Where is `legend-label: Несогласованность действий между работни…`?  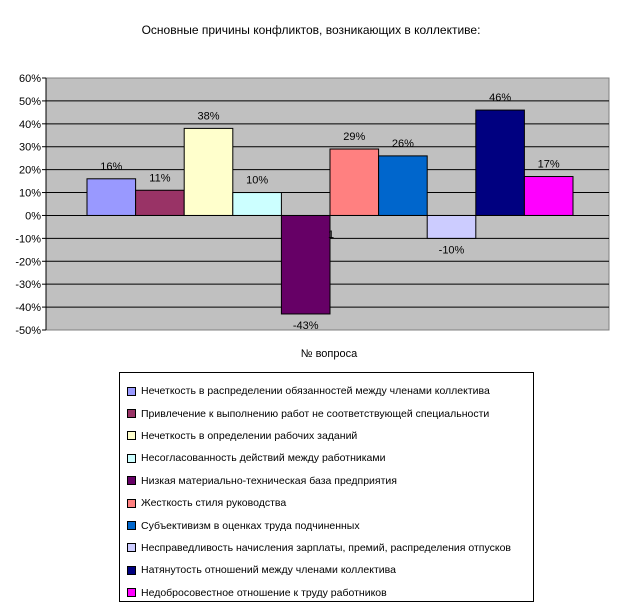 legend-label: Несогласованность действий между работни… is located at coordinates (263, 458).